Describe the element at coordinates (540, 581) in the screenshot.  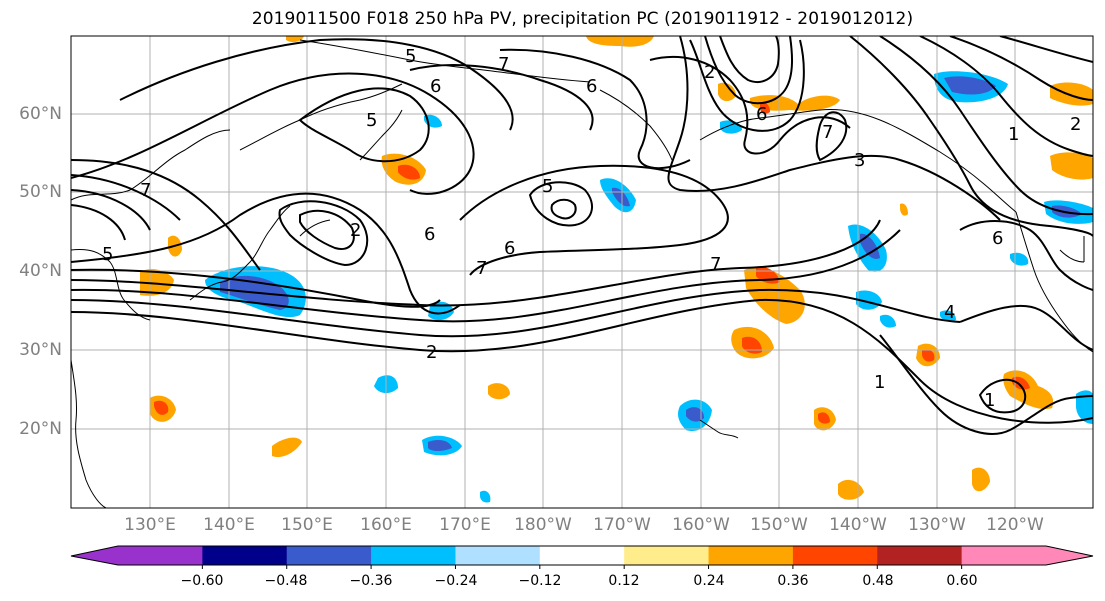
I see `colorbar-tick-label: −0.12` at that location.